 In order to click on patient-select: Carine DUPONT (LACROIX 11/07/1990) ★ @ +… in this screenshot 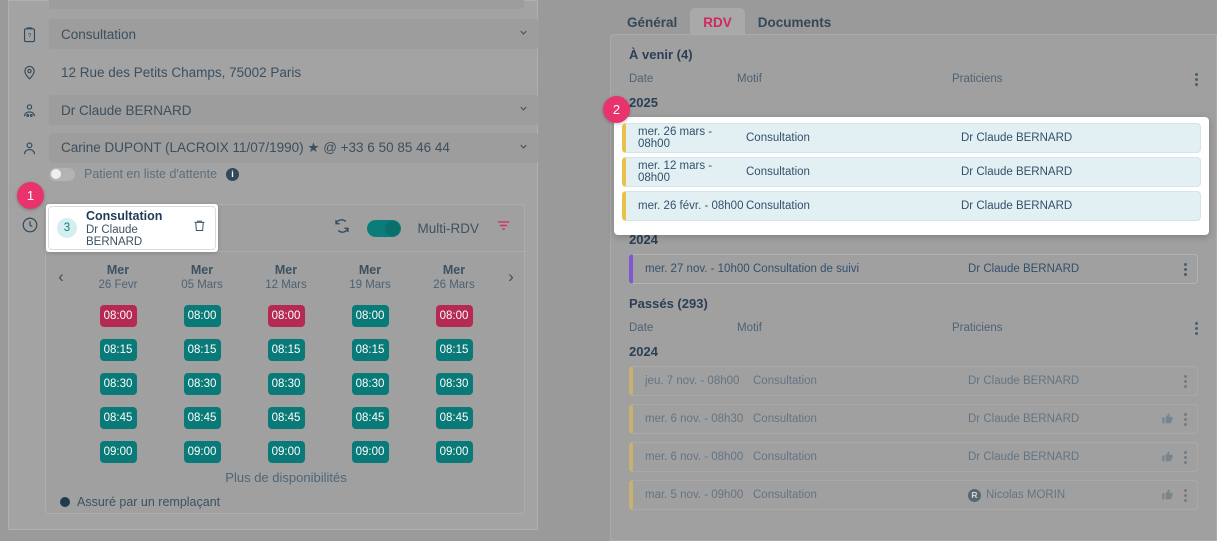, I will do `click(294, 148)`.